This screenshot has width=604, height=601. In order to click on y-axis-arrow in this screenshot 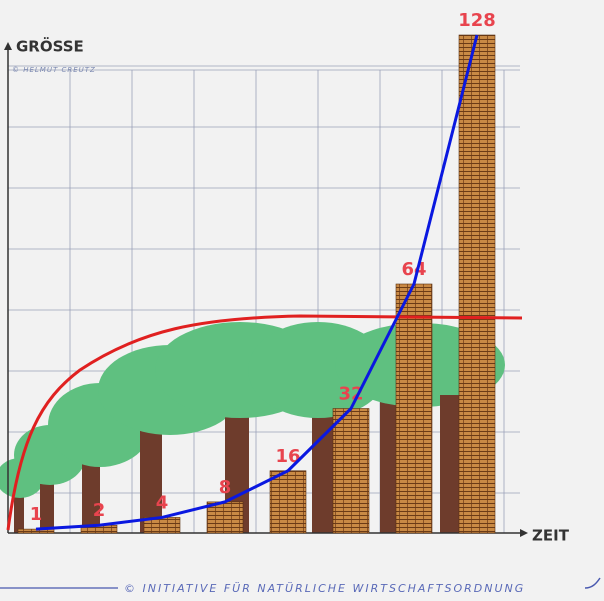, I will do `click(8, 46)`.